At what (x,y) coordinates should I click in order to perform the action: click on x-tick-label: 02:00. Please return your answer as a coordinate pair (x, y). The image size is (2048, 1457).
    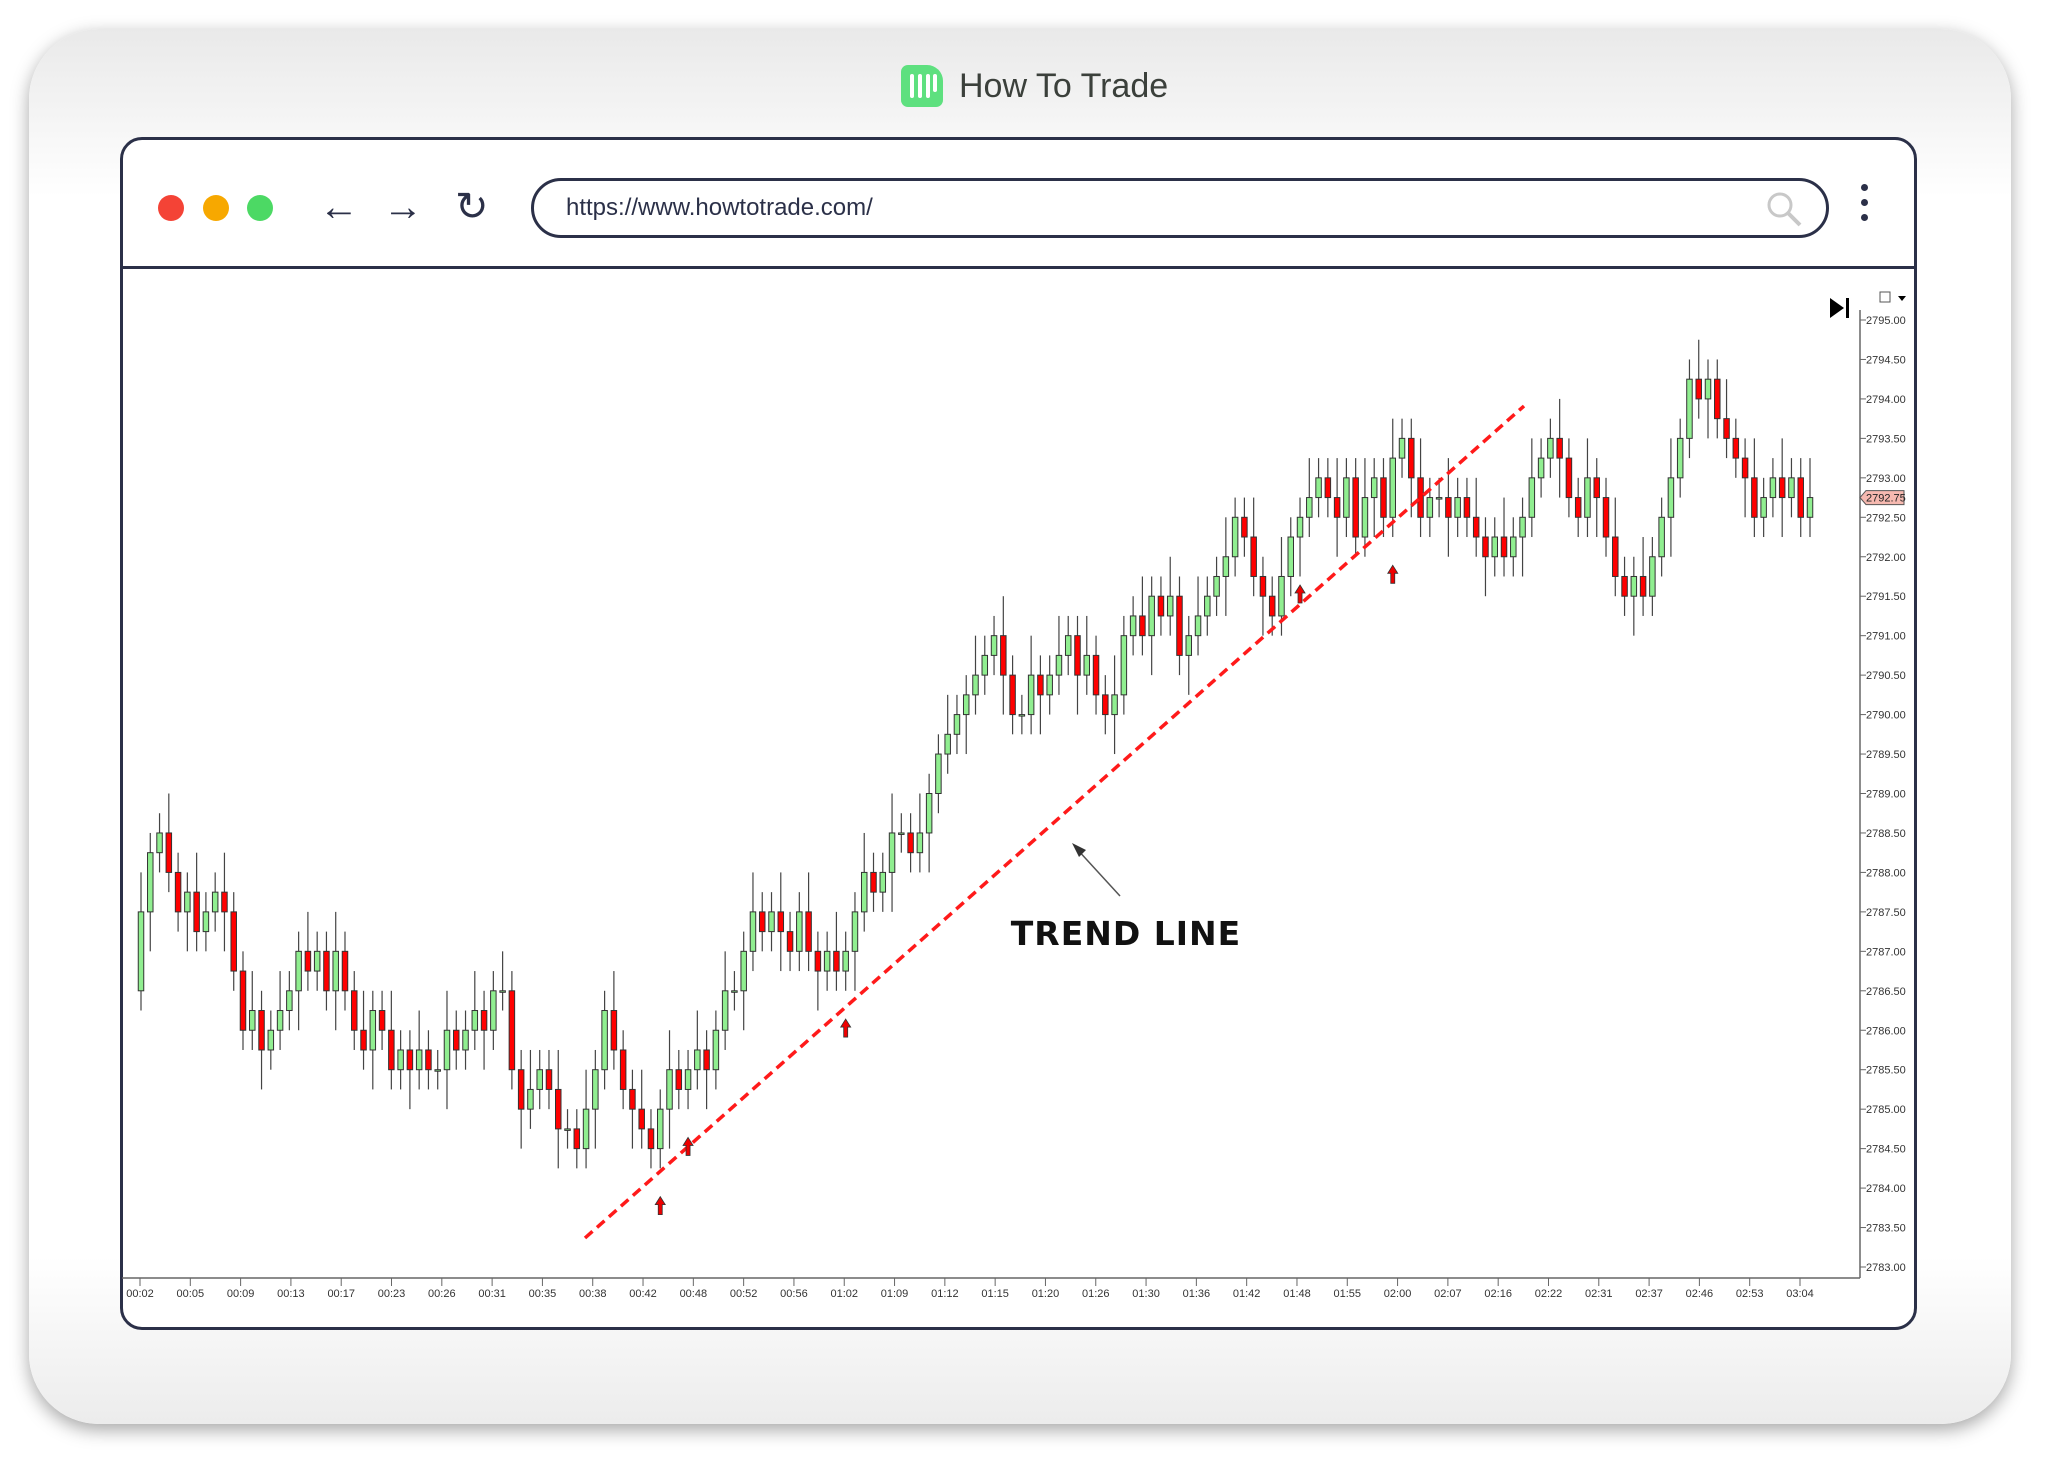
    Looking at the image, I should click on (1398, 1294).